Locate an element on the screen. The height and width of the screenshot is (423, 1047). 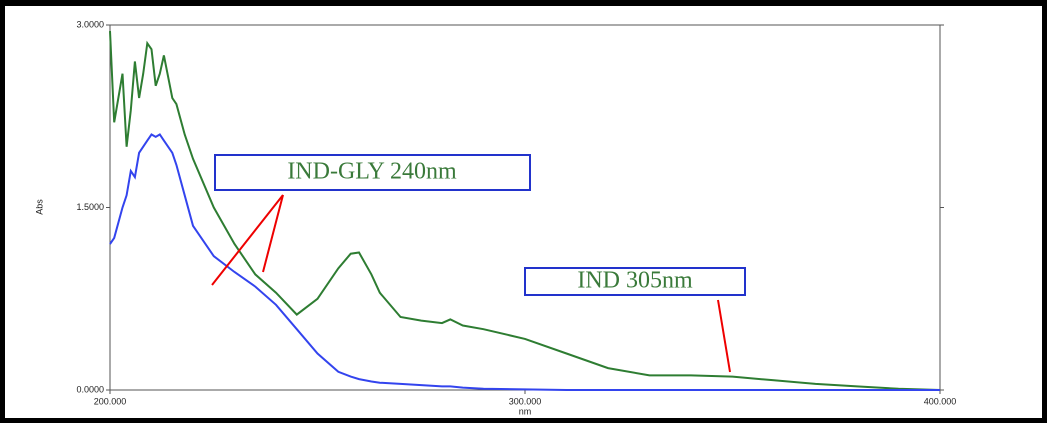
x-tick-label: 200.000 is located at coordinates (110, 401).